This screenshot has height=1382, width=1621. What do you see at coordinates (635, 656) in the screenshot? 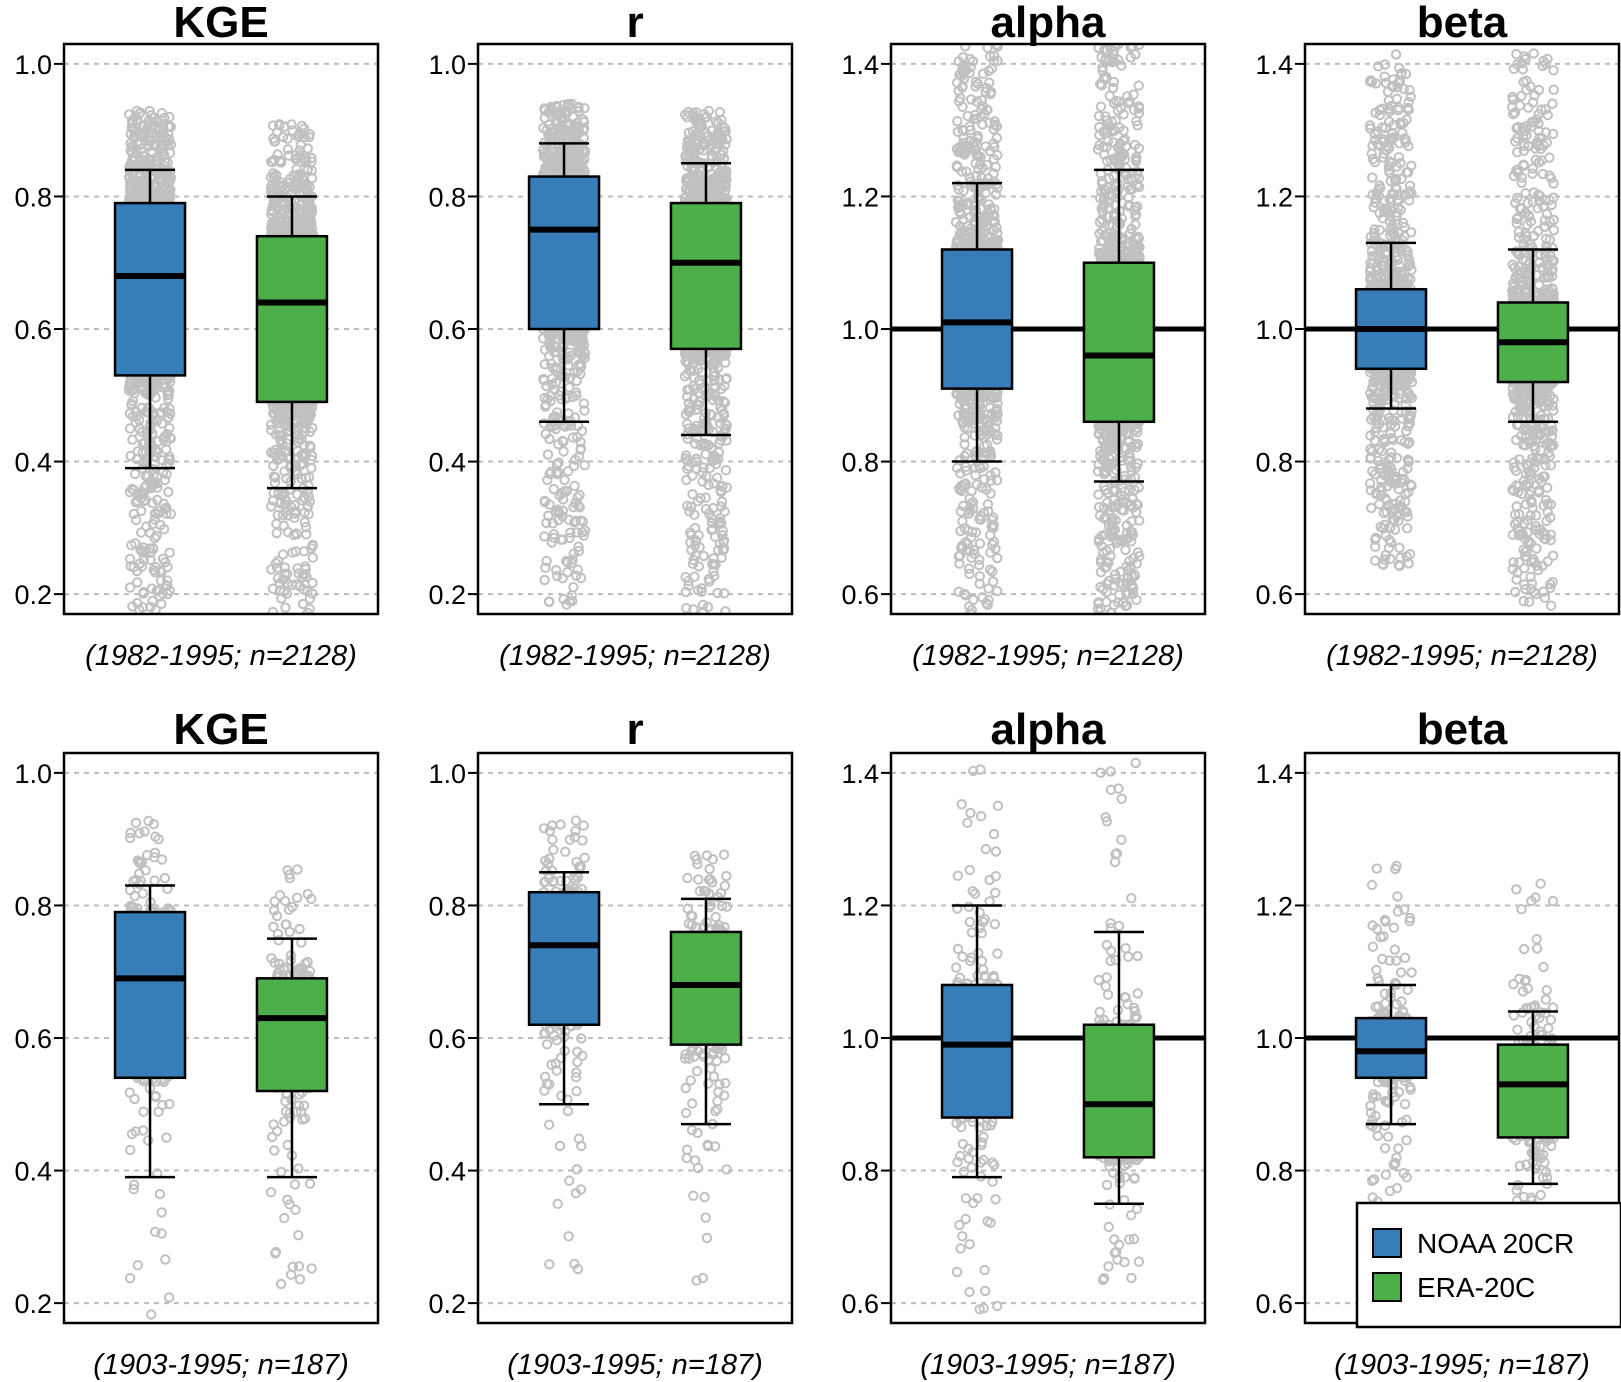
I see `panel-subtitle: (1982-1995; n=2128)` at bounding box center [635, 656].